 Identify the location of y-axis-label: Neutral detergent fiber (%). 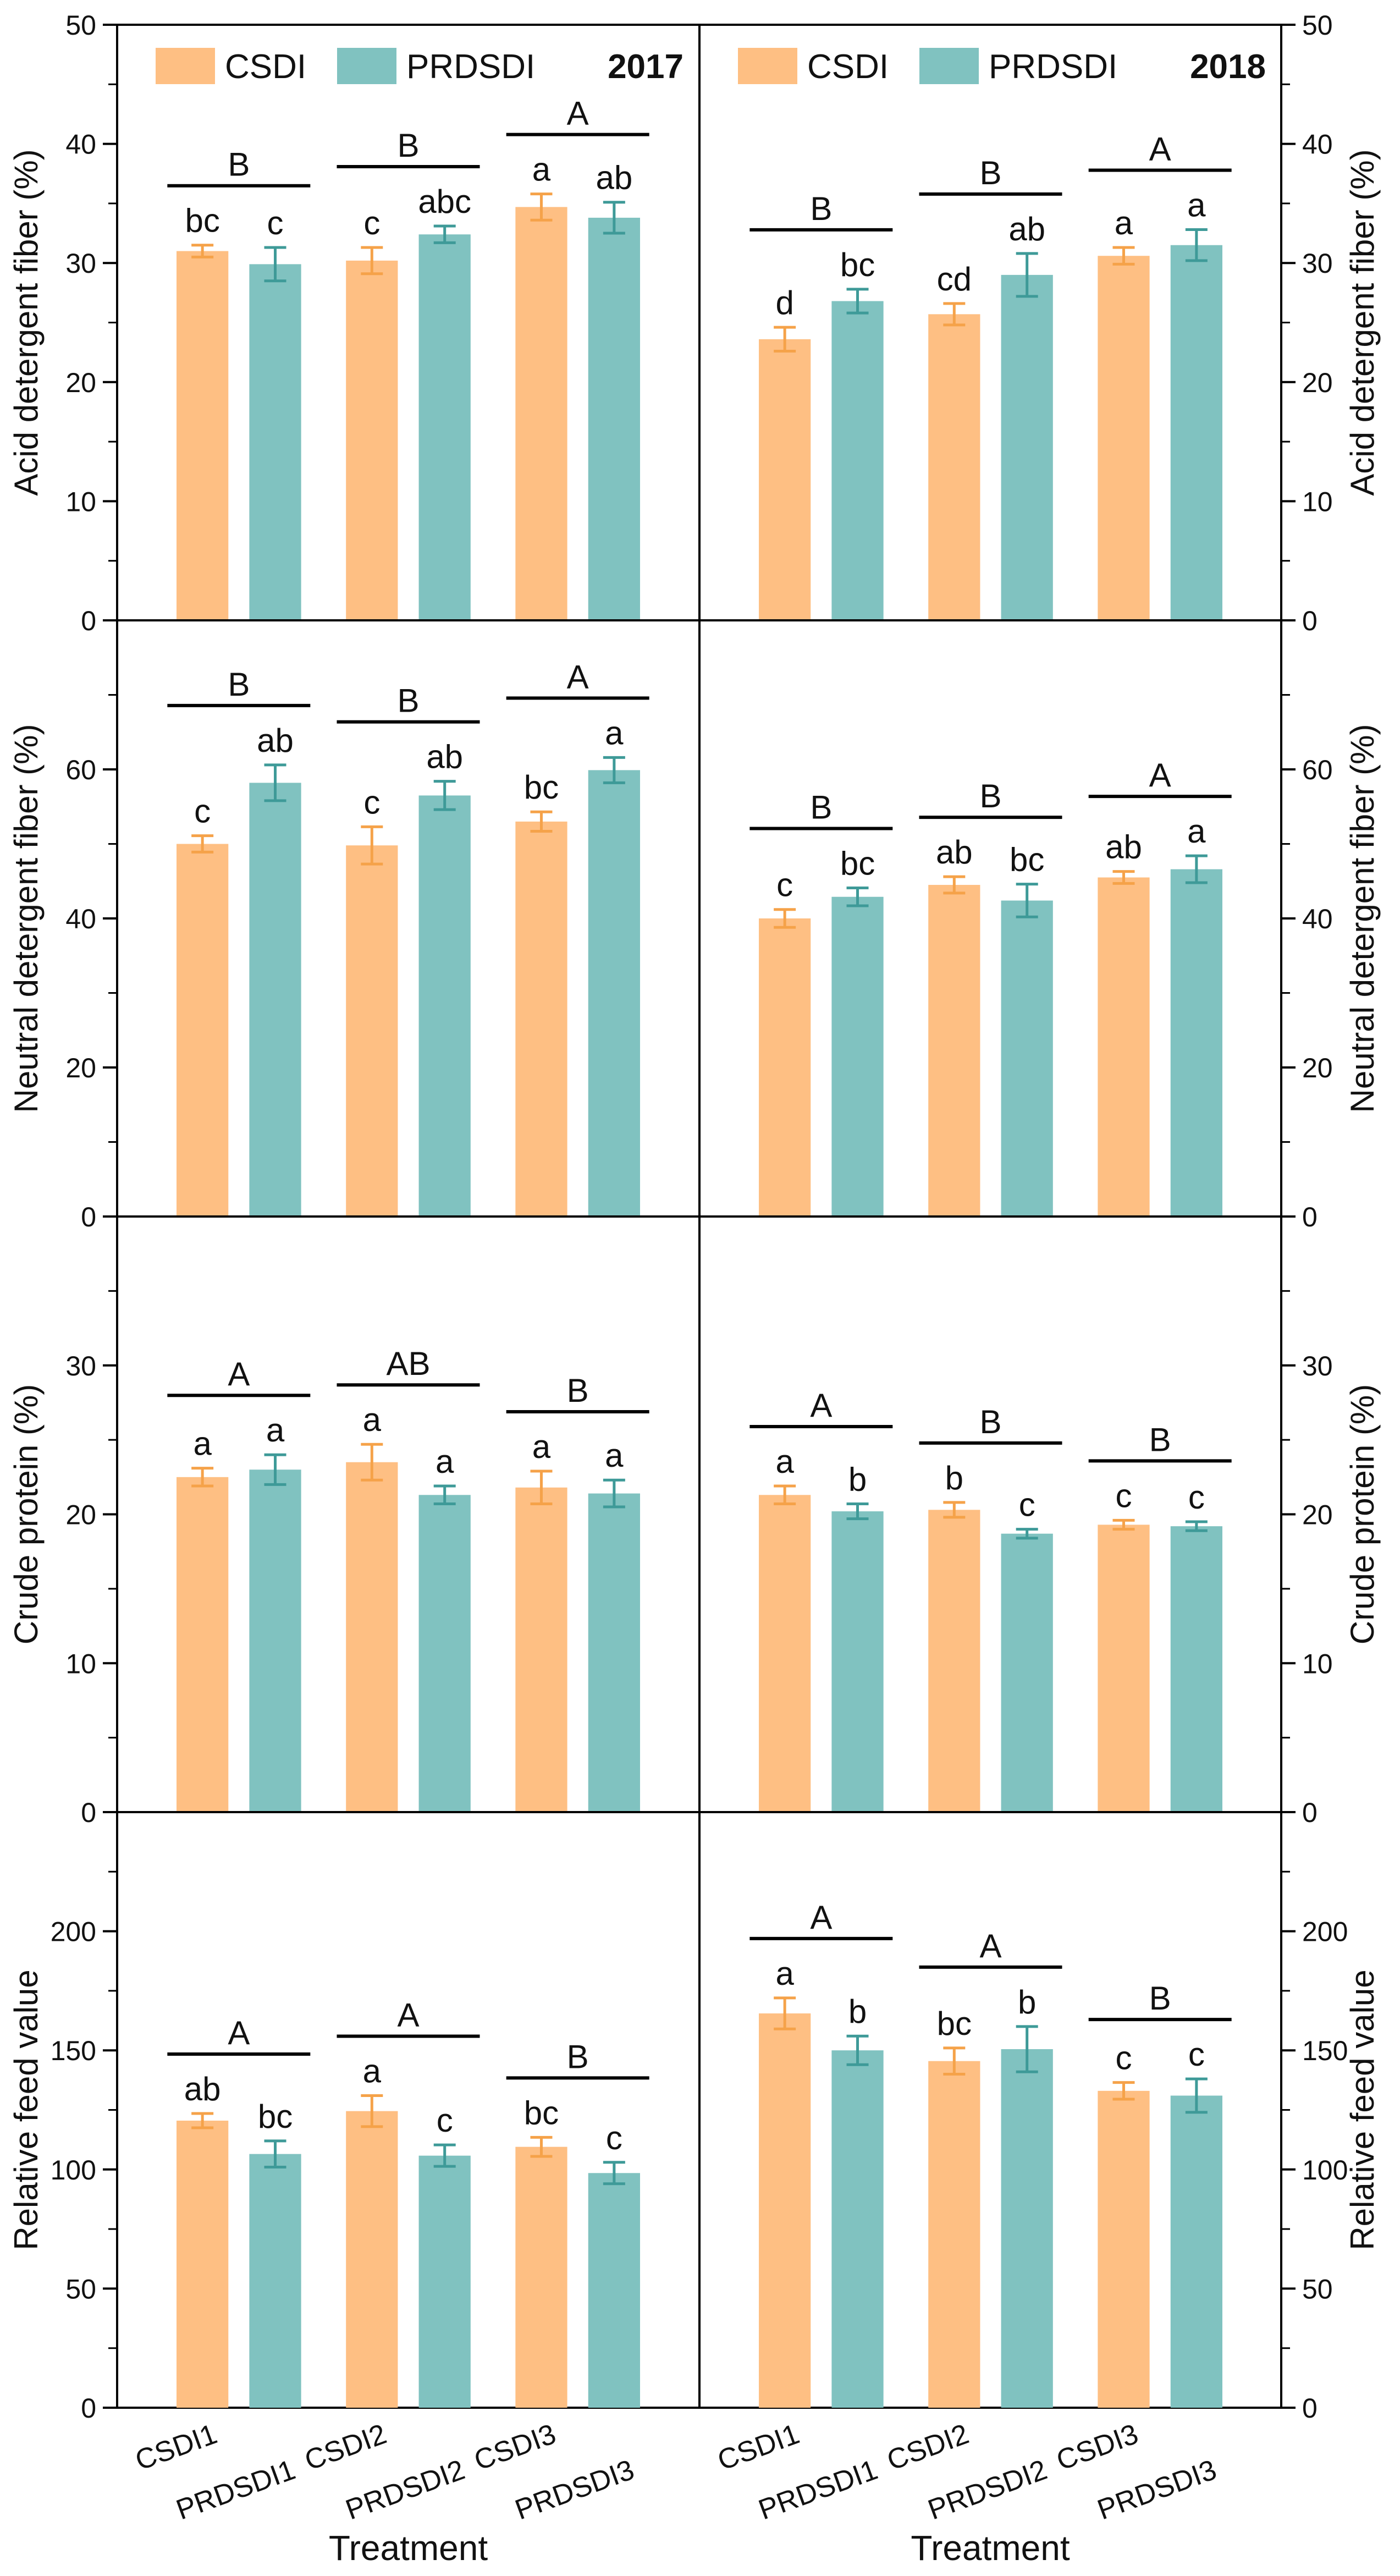
(1362, 918).